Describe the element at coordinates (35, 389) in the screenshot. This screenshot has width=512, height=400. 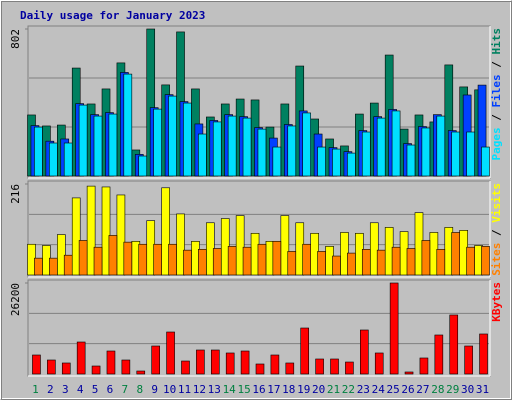
I see `x-tick-label: 1` at that location.